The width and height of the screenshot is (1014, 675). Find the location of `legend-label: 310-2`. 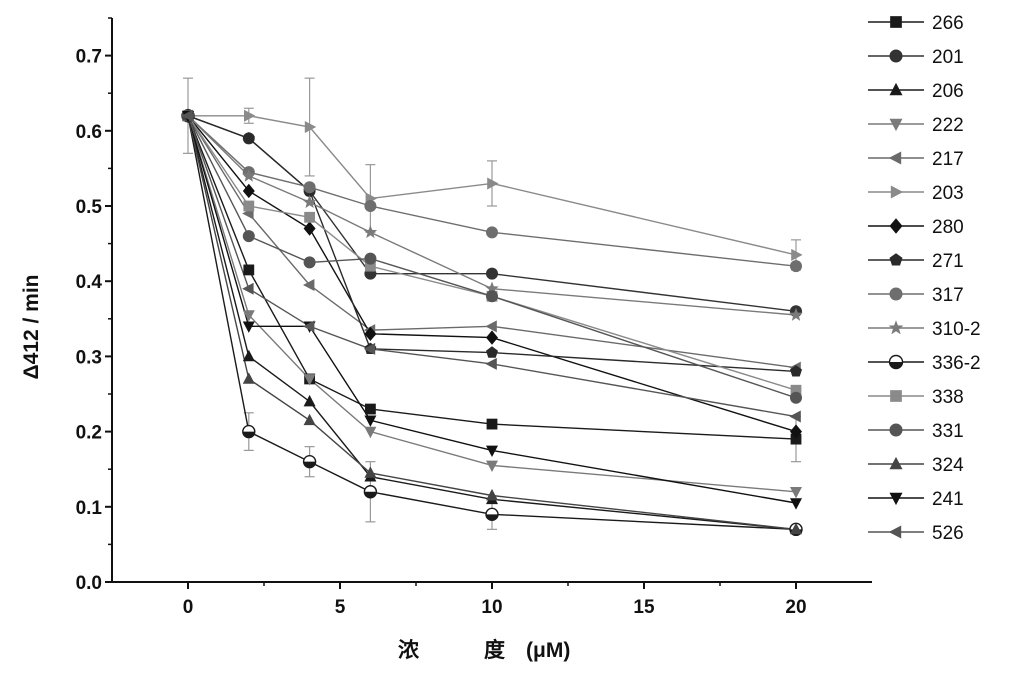

legend-label: 310-2 is located at coordinates (956, 329).